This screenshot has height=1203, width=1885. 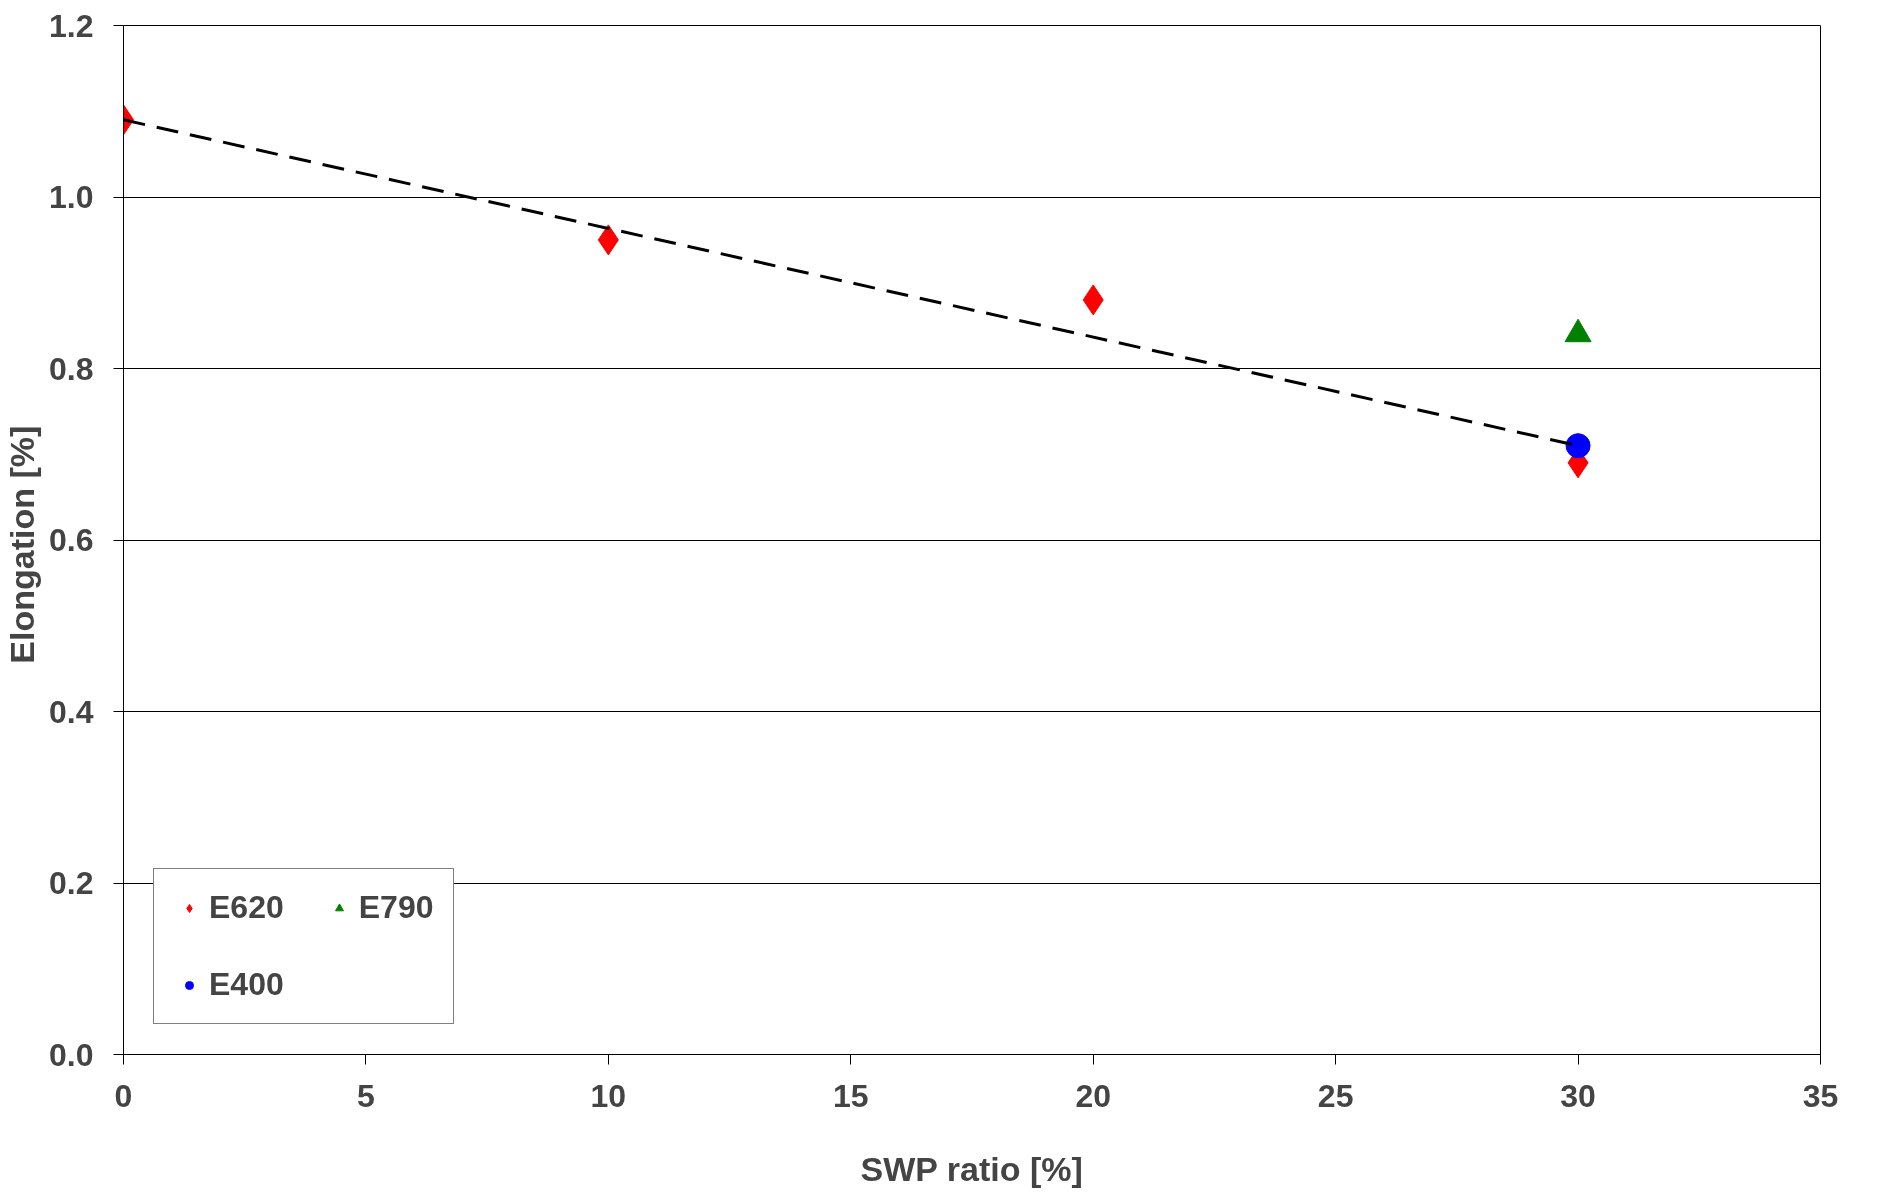 I want to click on y-tick-label: 0.2, so click(x=71, y=883).